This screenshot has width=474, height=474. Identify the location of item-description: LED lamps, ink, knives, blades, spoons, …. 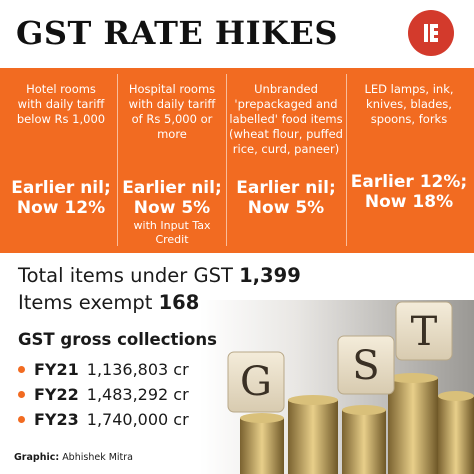
(409, 104).